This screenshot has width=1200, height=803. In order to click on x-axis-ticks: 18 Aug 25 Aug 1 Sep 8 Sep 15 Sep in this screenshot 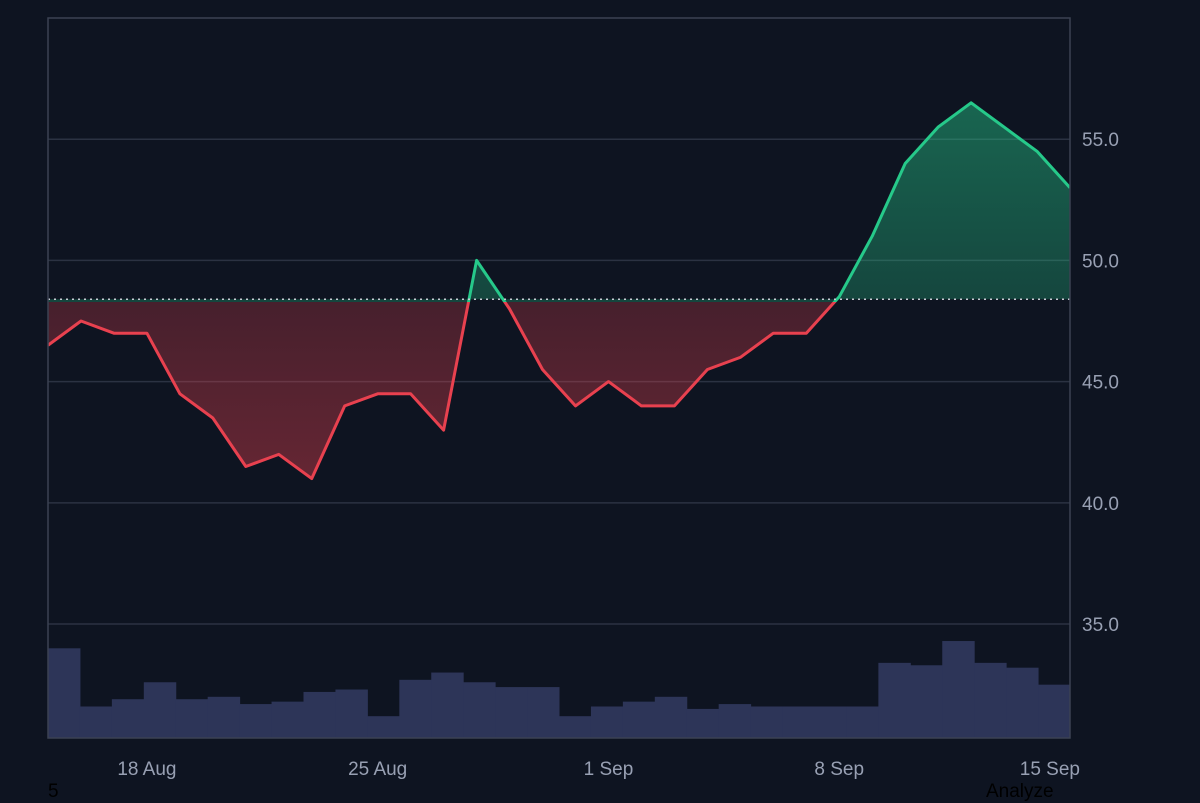, I will do `click(598, 769)`.